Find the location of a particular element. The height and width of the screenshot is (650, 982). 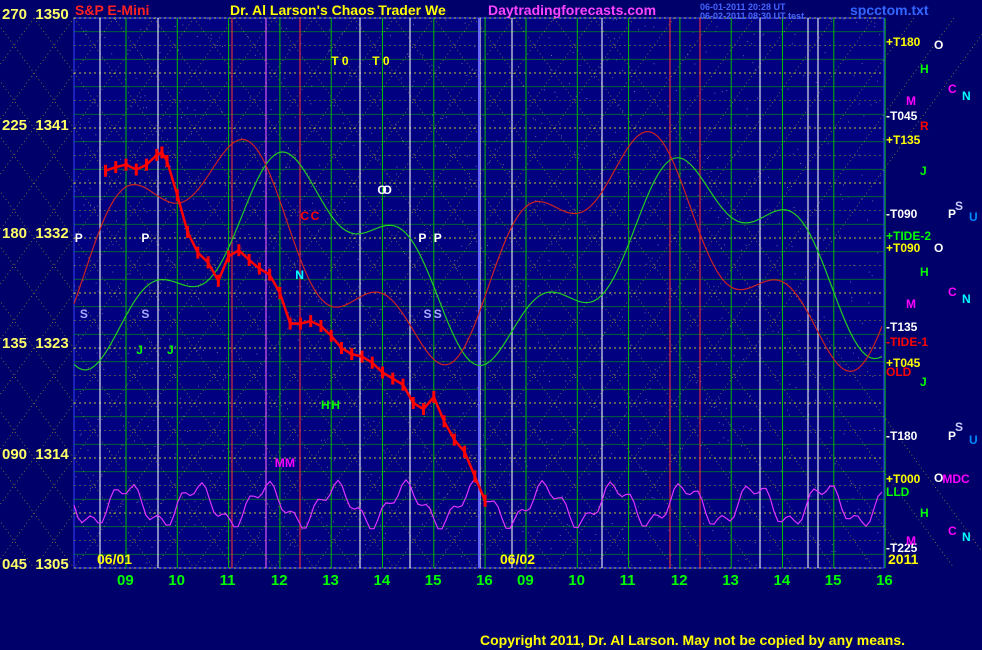

instrument-label: S&P E-Mini is located at coordinates (112, 10).